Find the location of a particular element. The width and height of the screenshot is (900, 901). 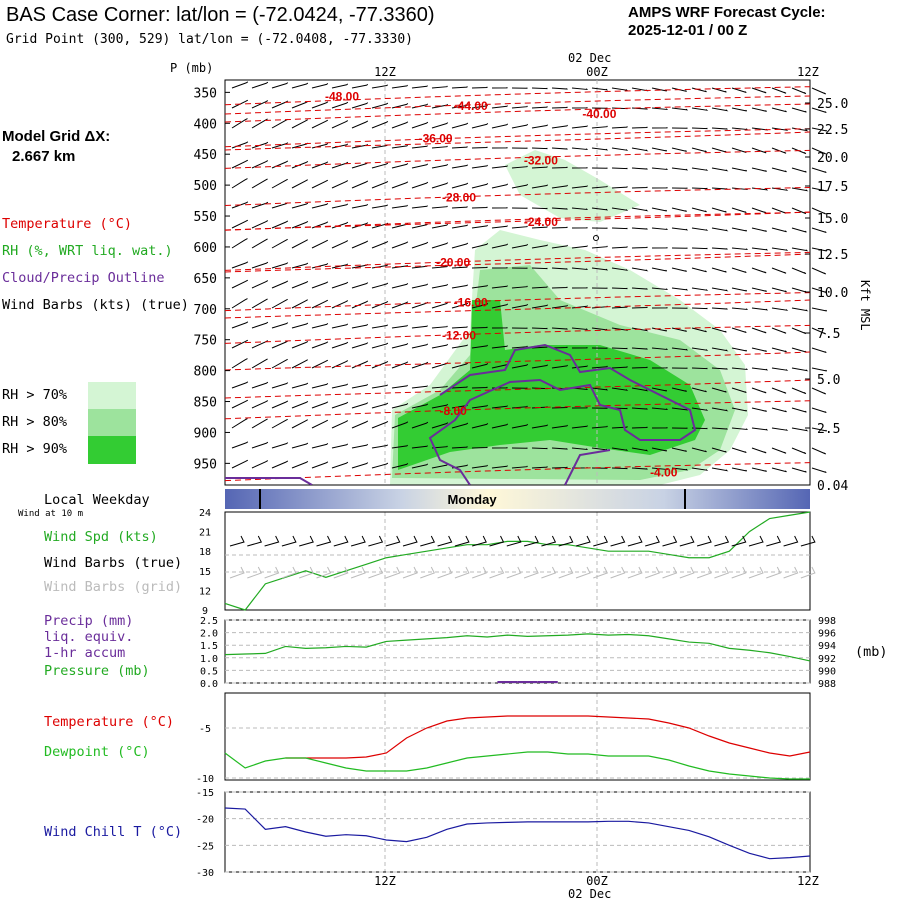

pressure-tick-label: 500 is located at coordinates (205, 186).